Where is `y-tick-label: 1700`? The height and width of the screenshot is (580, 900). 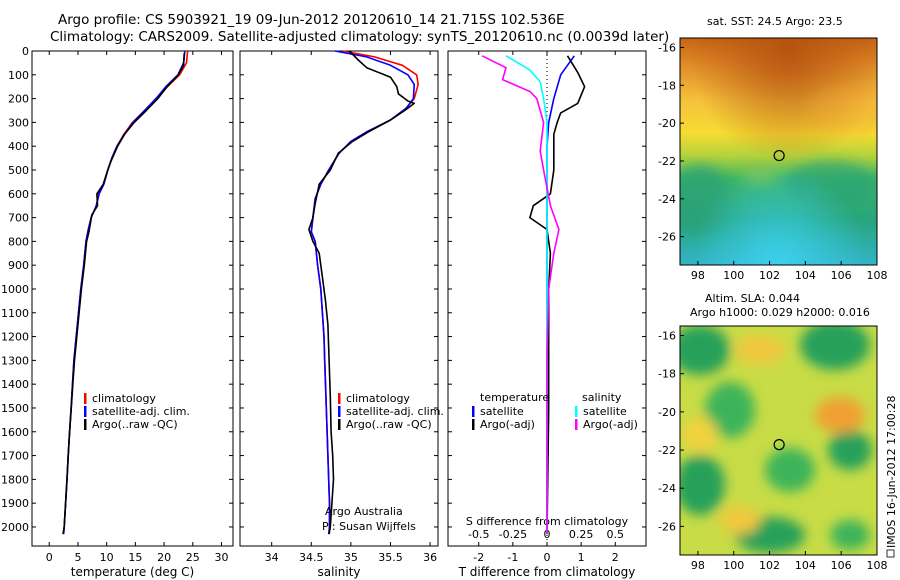 y-tick-label: 1700 is located at coordinates (15, 456).